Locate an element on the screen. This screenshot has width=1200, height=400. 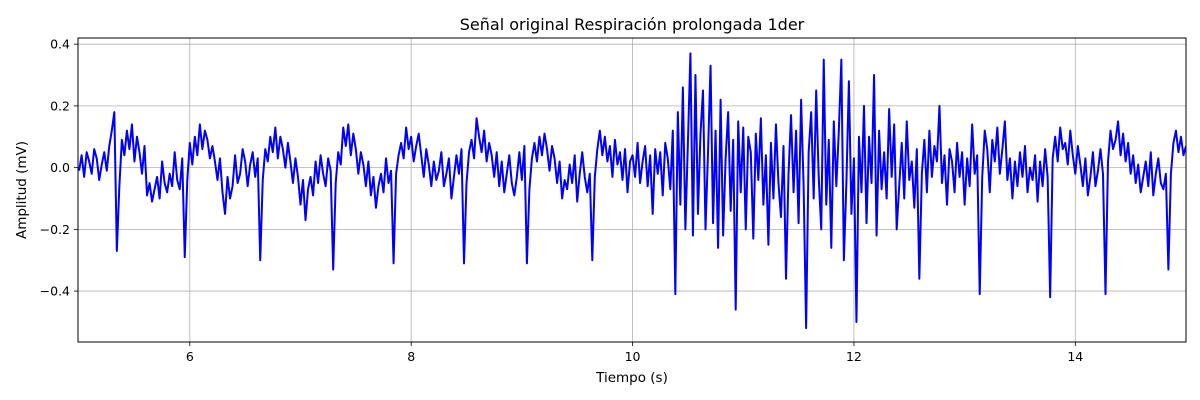
x-tick-label: 8 is located at coordinates (411, 356).